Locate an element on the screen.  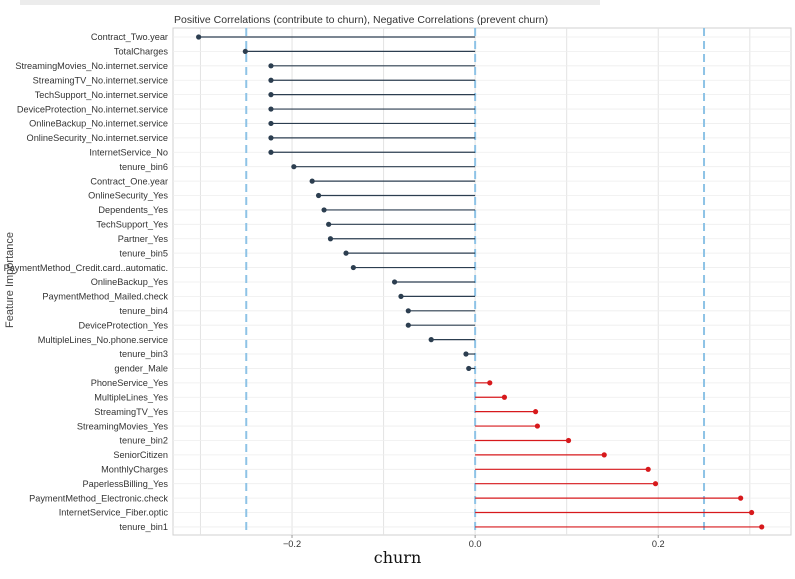
x-axis-label: churn is located at coordinates (397, 557).